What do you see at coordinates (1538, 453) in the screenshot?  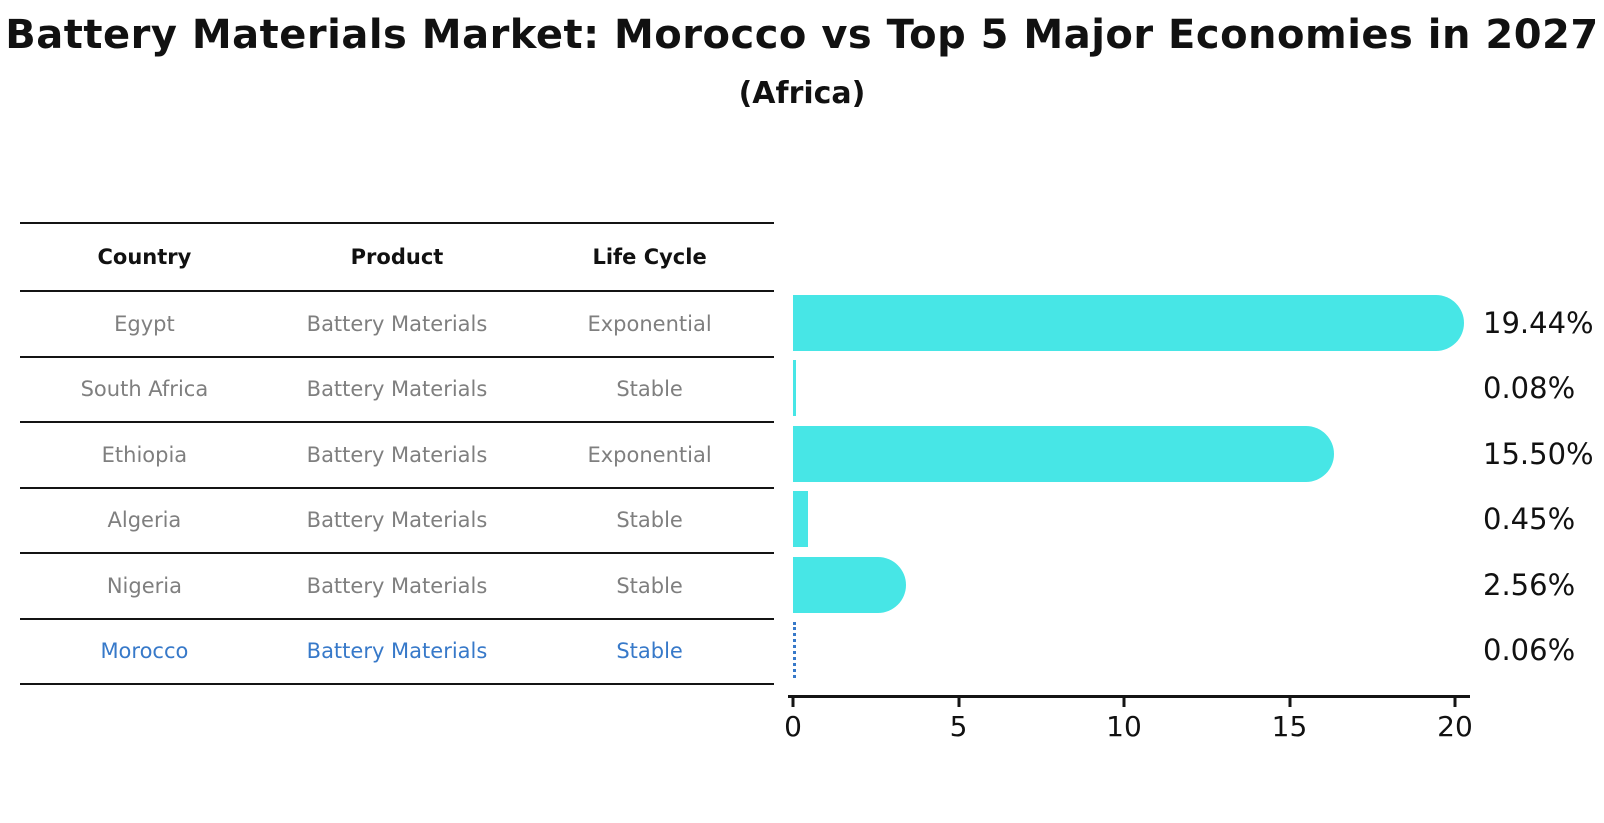 I see `bar-value-label: 15.50%` at bounding box center [1538, 453].